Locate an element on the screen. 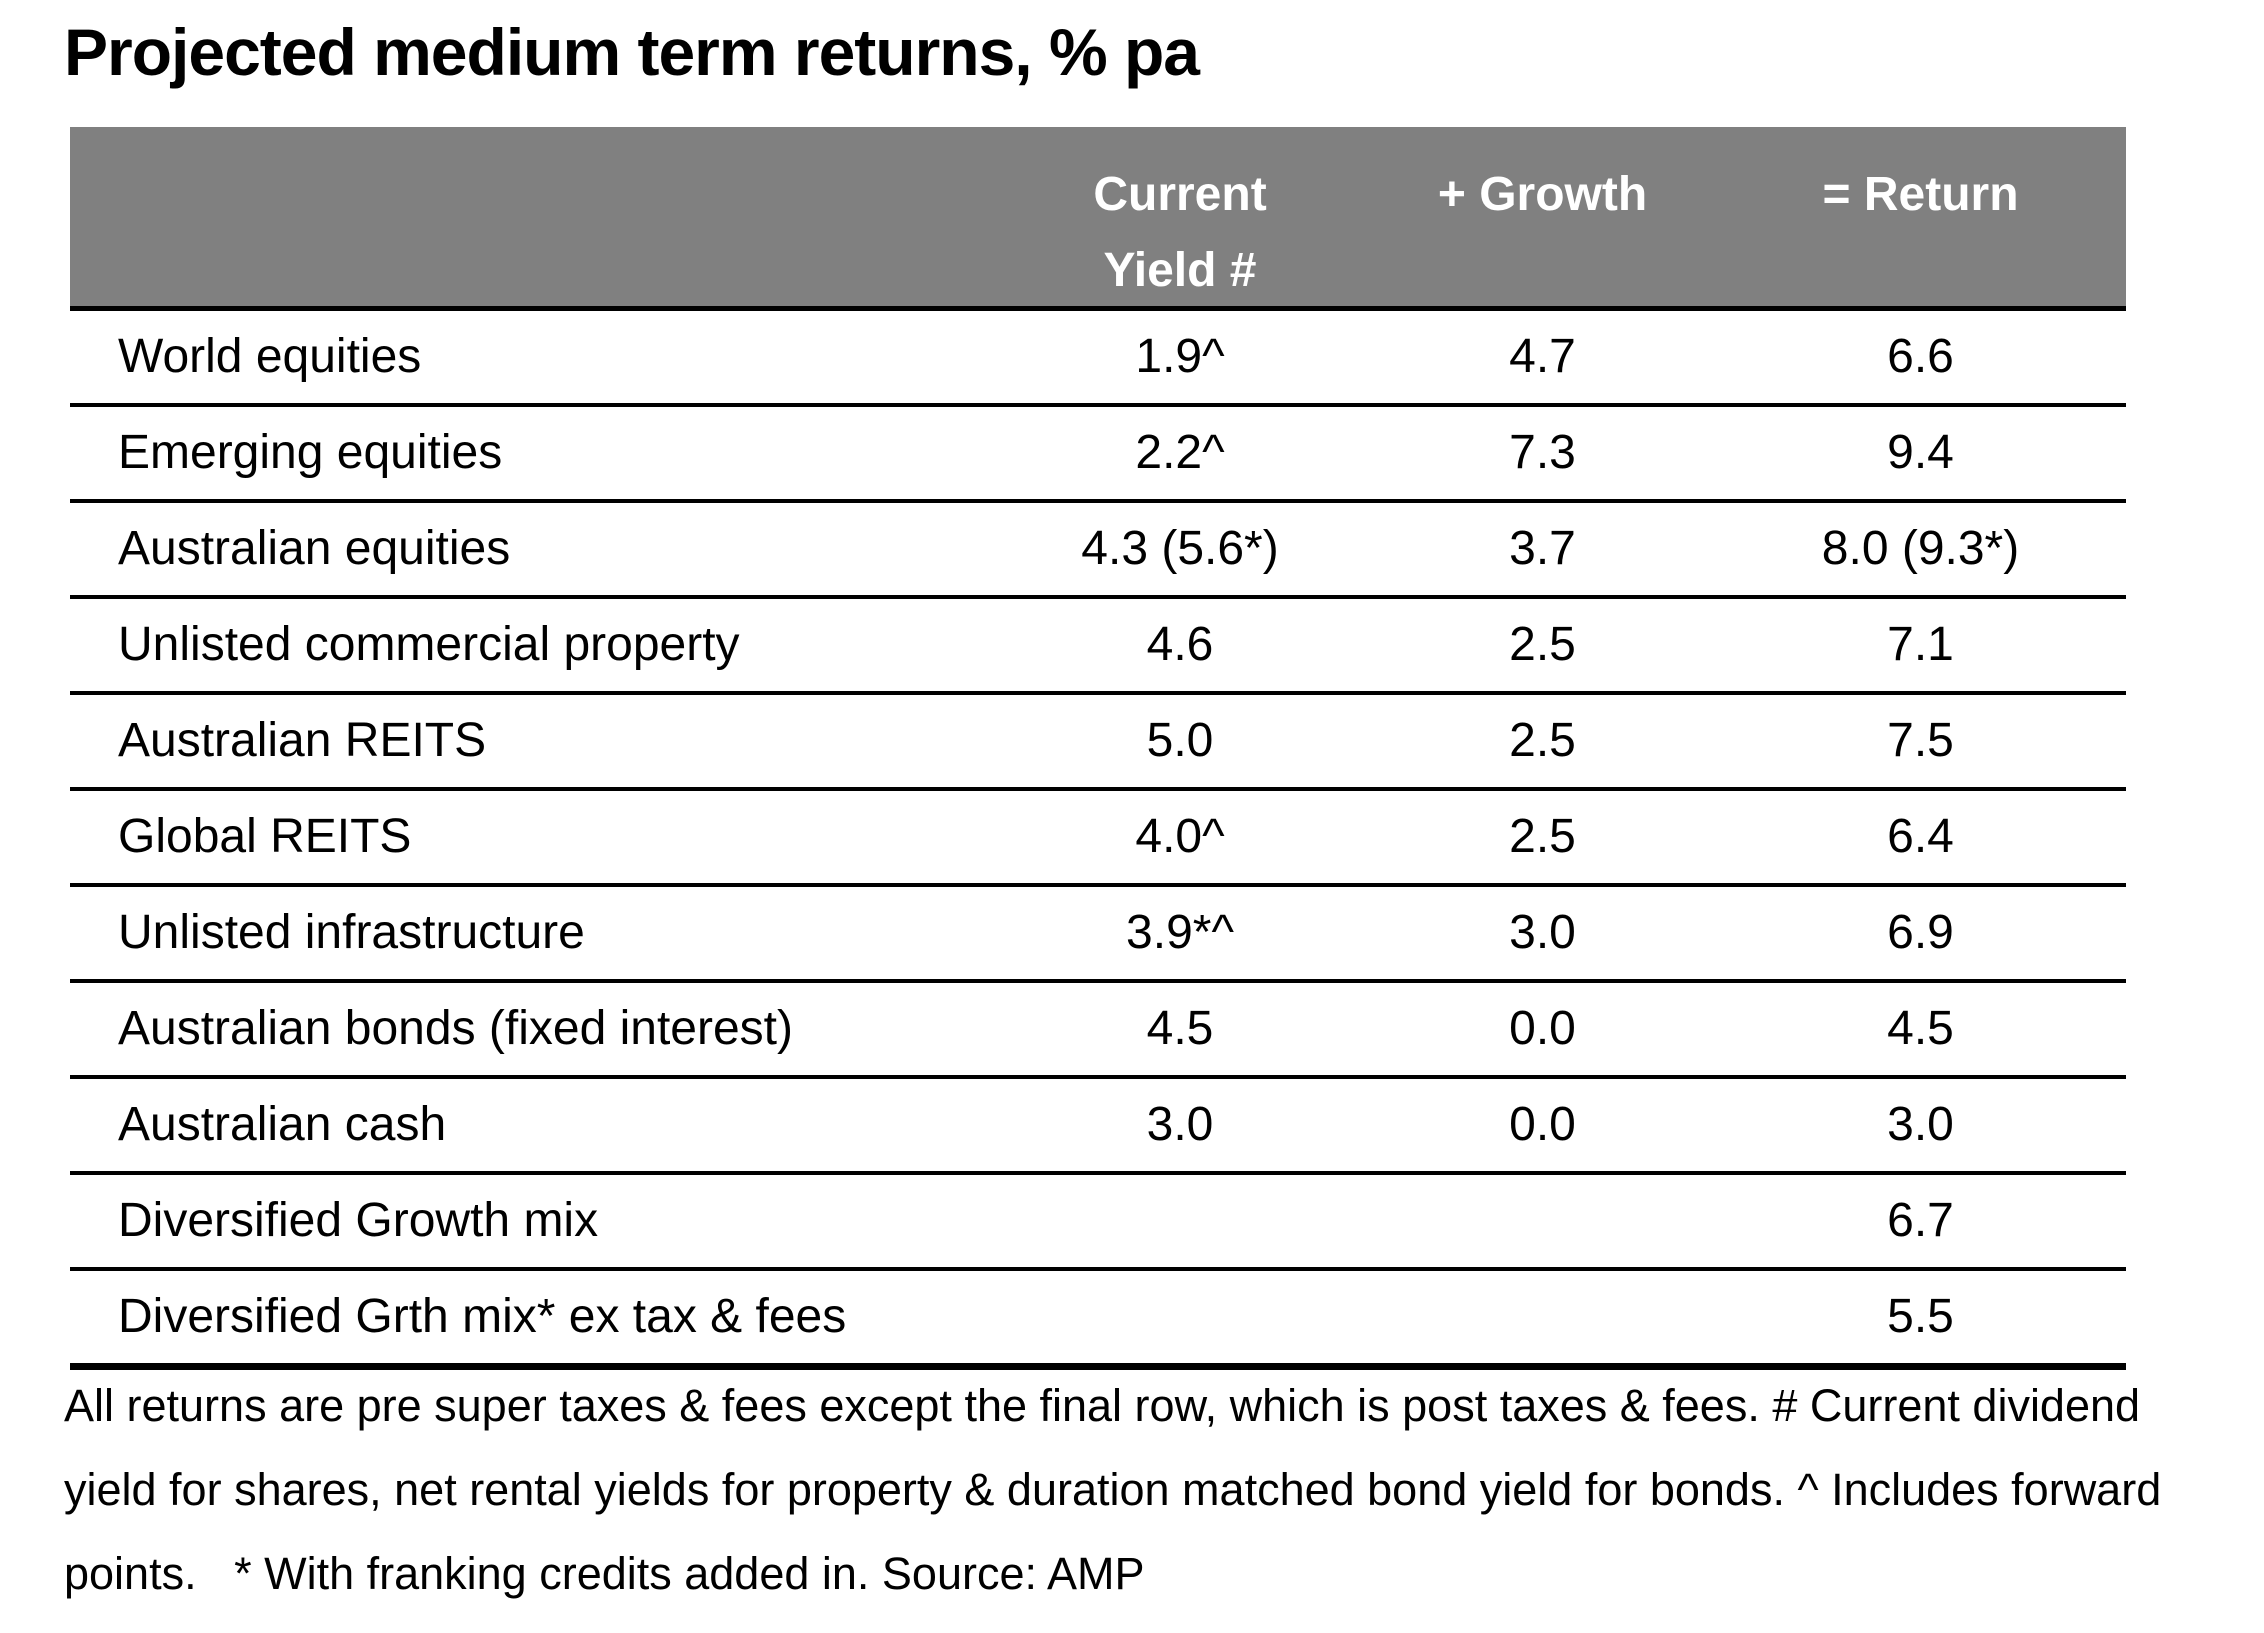  cell-yield: 3.9*^ is located at coordinates (1180, 933).